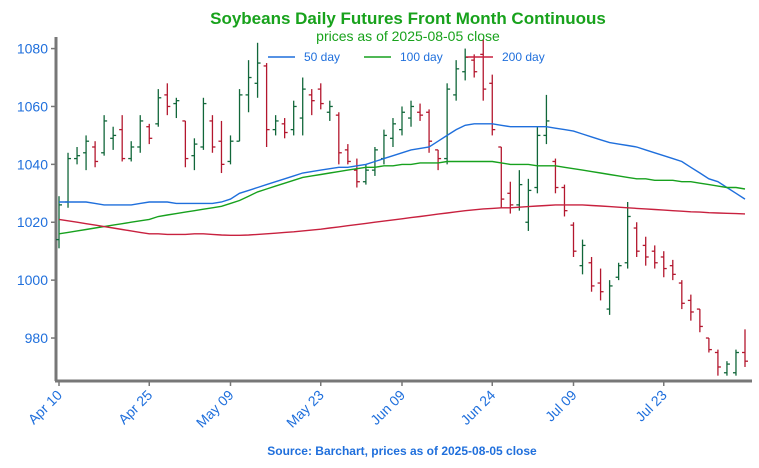 Image resolution: width=759 pixels, height=468 pixels. Describe the element at coordinates (32, 49) in the screenshot. I see `y-tick-label: 1080` at that location.